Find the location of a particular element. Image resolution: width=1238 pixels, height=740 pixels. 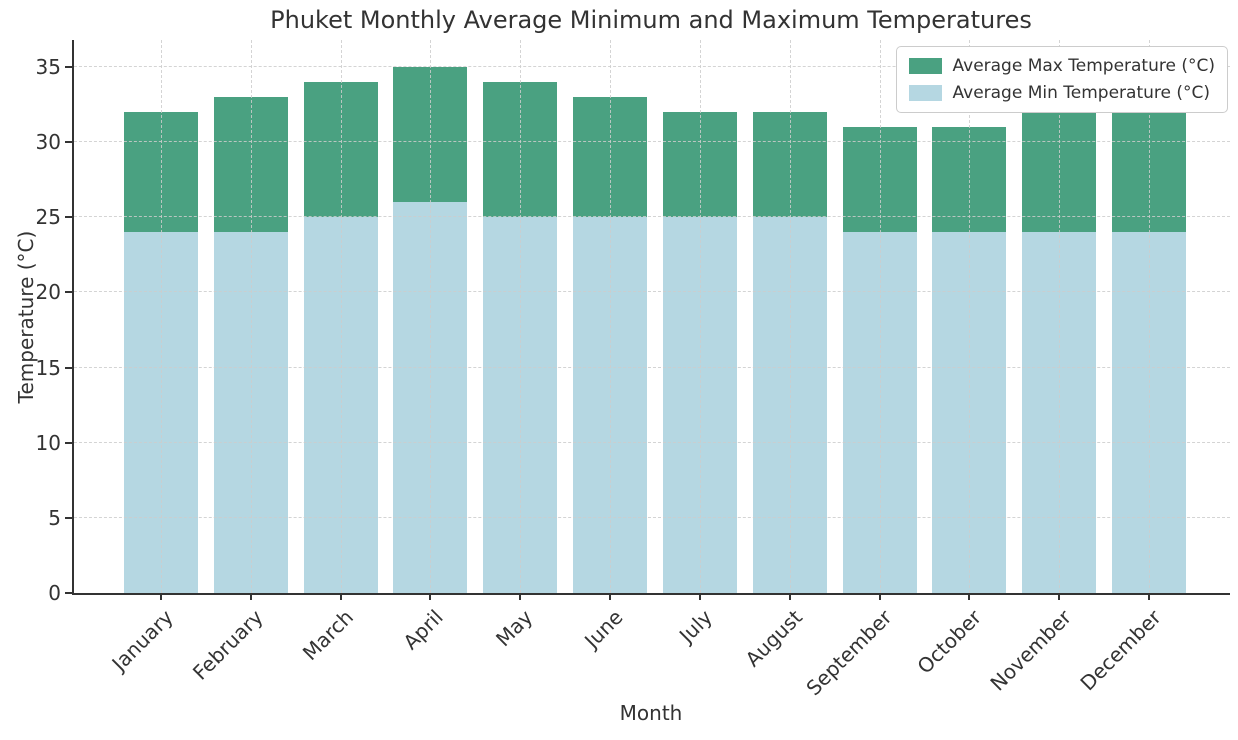

y-tick-label-0: 0 is located at coordinates (54, 593).